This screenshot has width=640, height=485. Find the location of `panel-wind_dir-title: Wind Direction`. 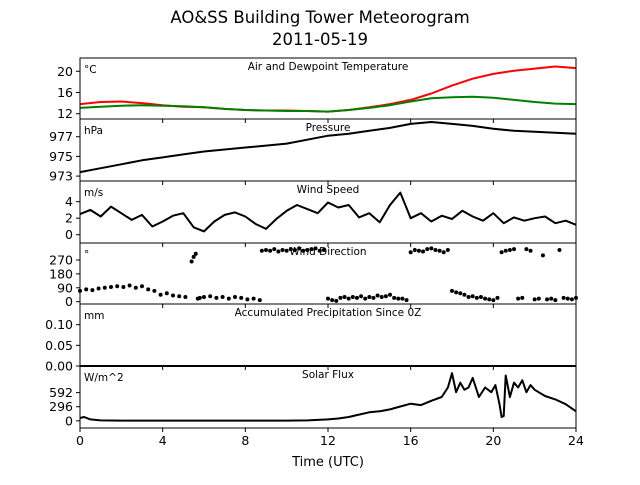

panel-wind_dir-title: Wind Direction is located at coordinates (327, 252).